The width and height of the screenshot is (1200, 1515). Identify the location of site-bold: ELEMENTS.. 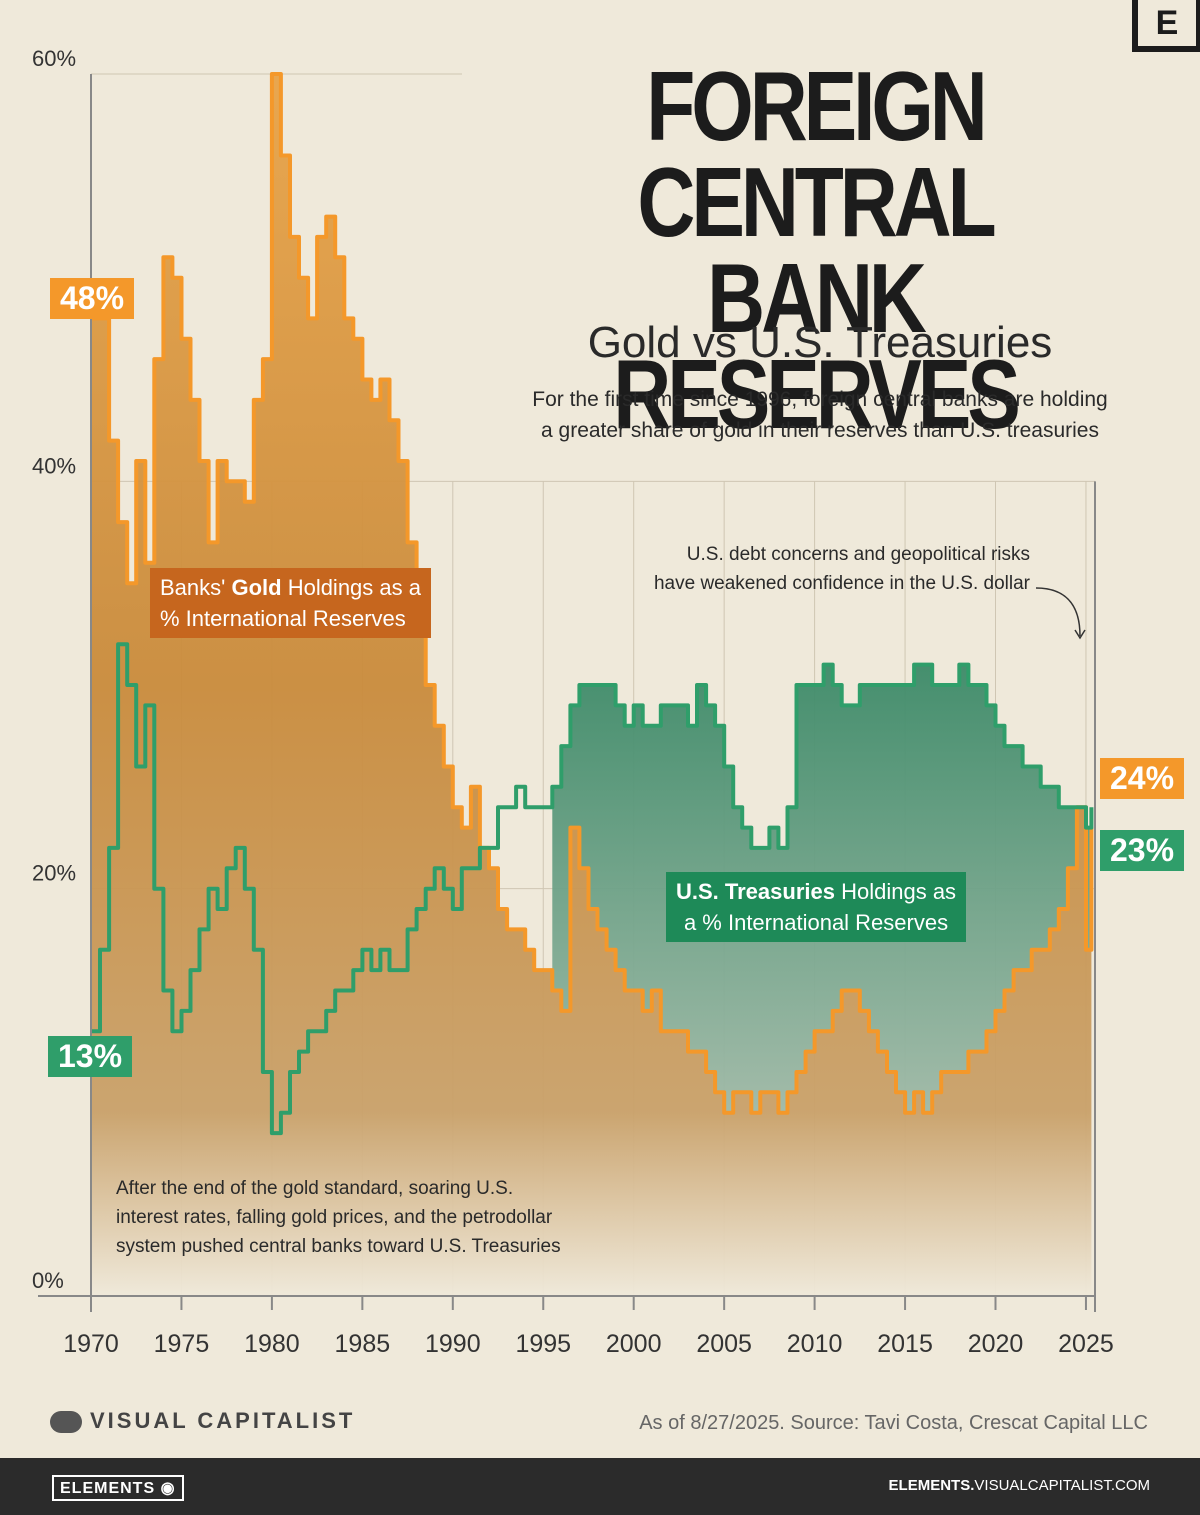
(931, 1485).